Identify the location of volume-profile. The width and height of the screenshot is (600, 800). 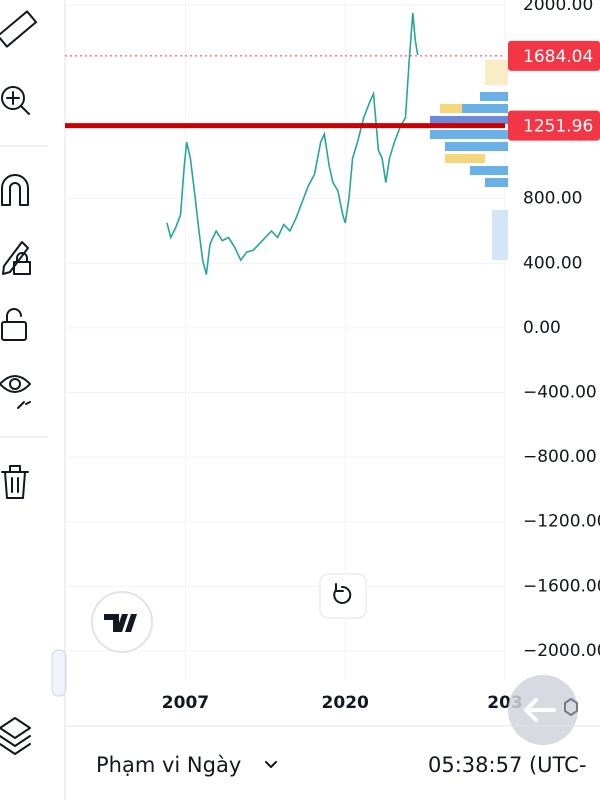
(469, 160).